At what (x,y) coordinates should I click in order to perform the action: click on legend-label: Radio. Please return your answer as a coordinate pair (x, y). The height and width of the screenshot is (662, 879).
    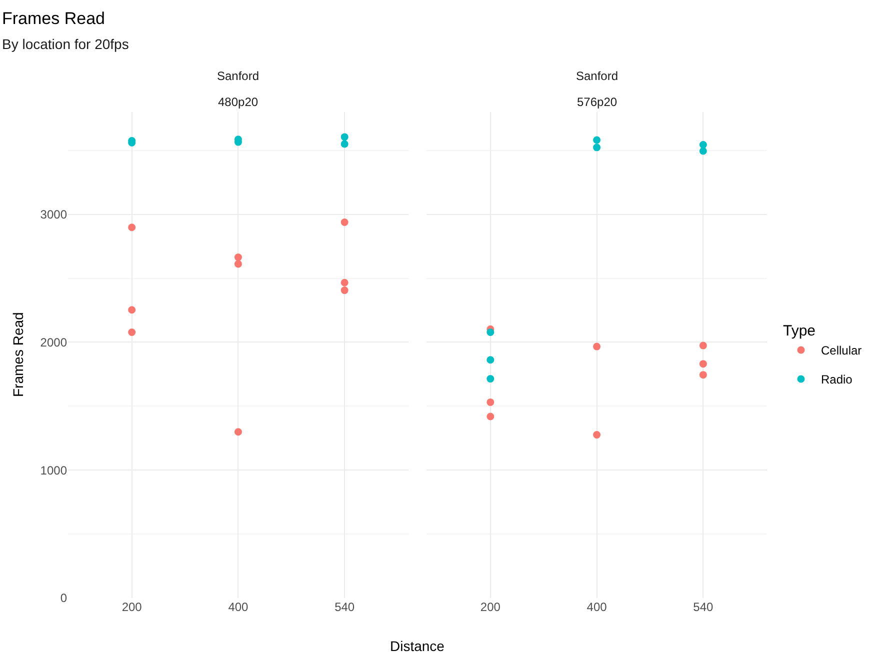
    Looking at the image, I should click on (836, 379).